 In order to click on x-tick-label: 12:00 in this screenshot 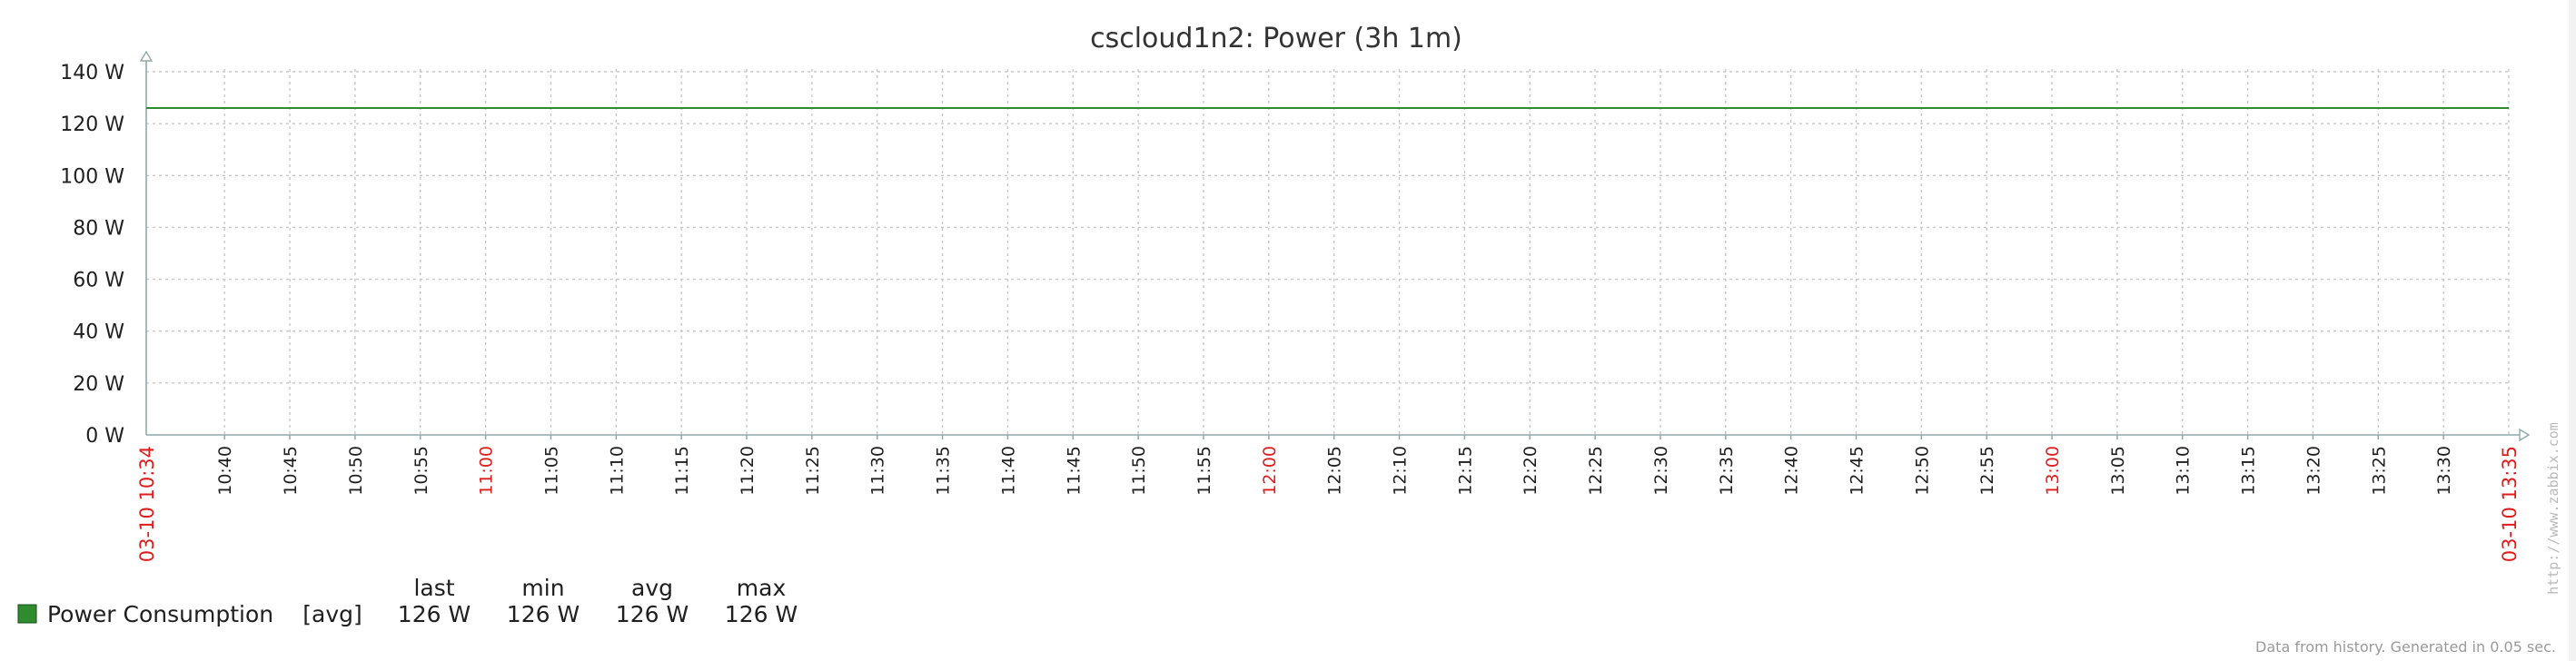, I will do `click(1270, 471)`.